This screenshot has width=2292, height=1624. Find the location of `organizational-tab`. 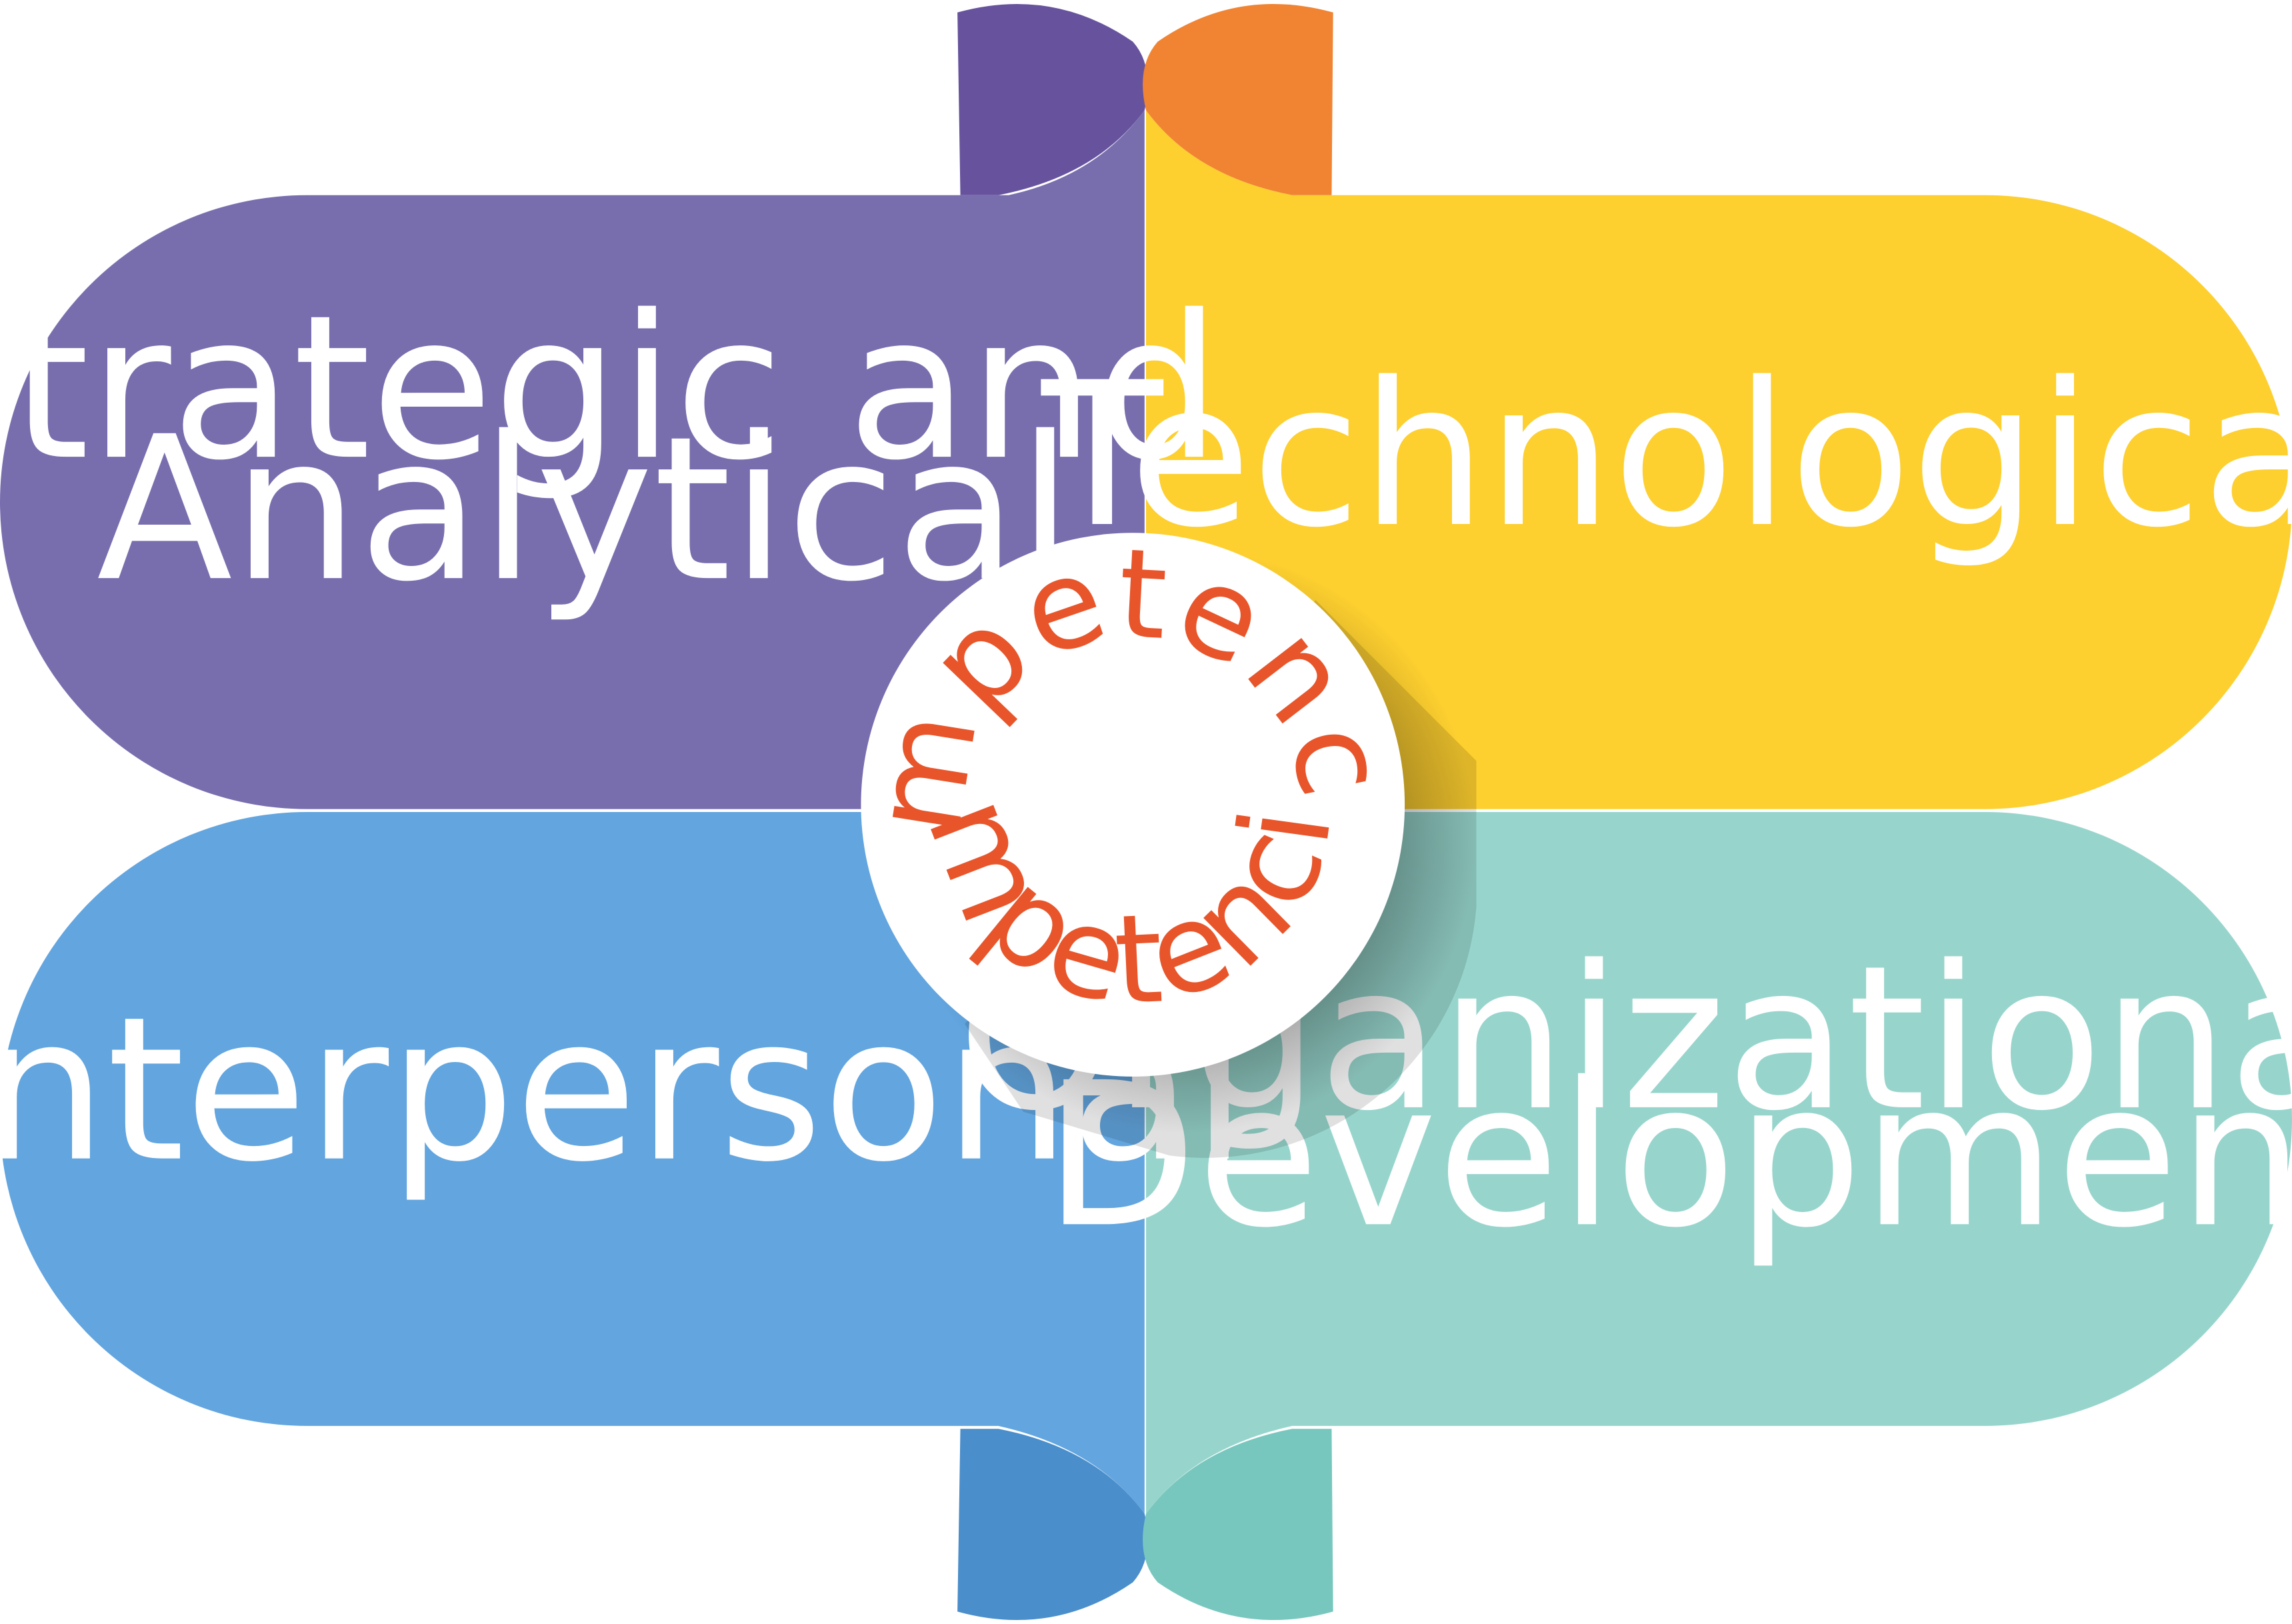

organizational-tab is located at coordinates (1238, 1525).